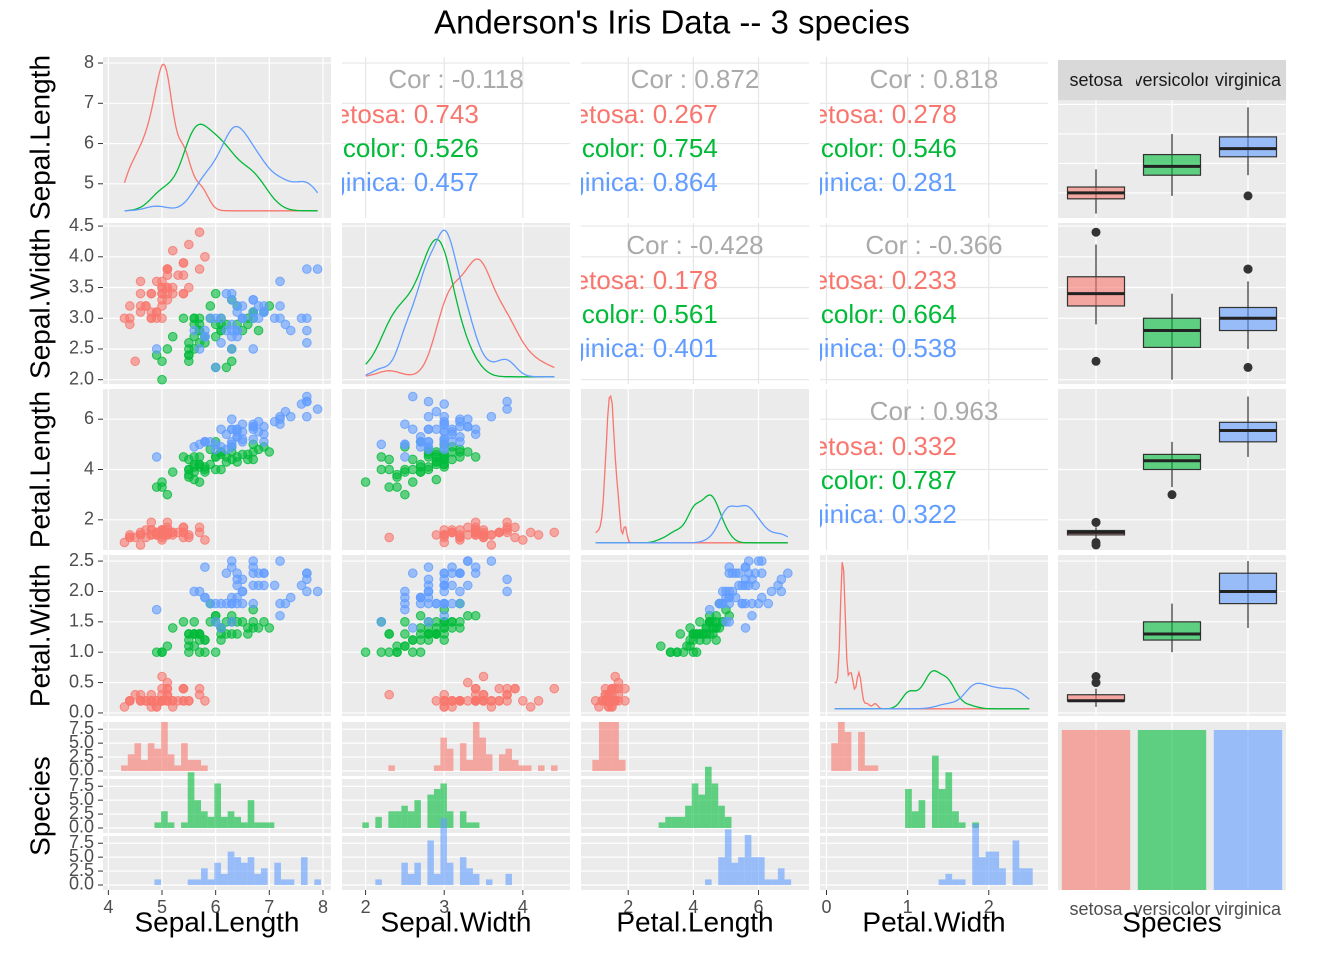 The height and width of the screenshot is (960, 1344). What do you see at coordinates (1248, 909) in the screenshot?
I see `x-tick-label: virginica` at bounding box center [1248, 909].